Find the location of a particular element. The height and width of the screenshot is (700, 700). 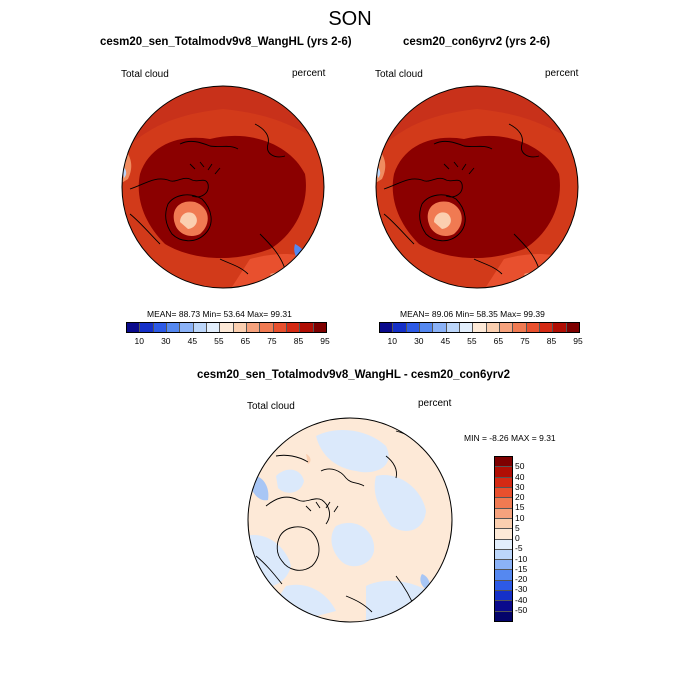

panel1-colorbar-ticks: 10 30 45 55 65 75 85 95 is located at coordinates (228, 342).